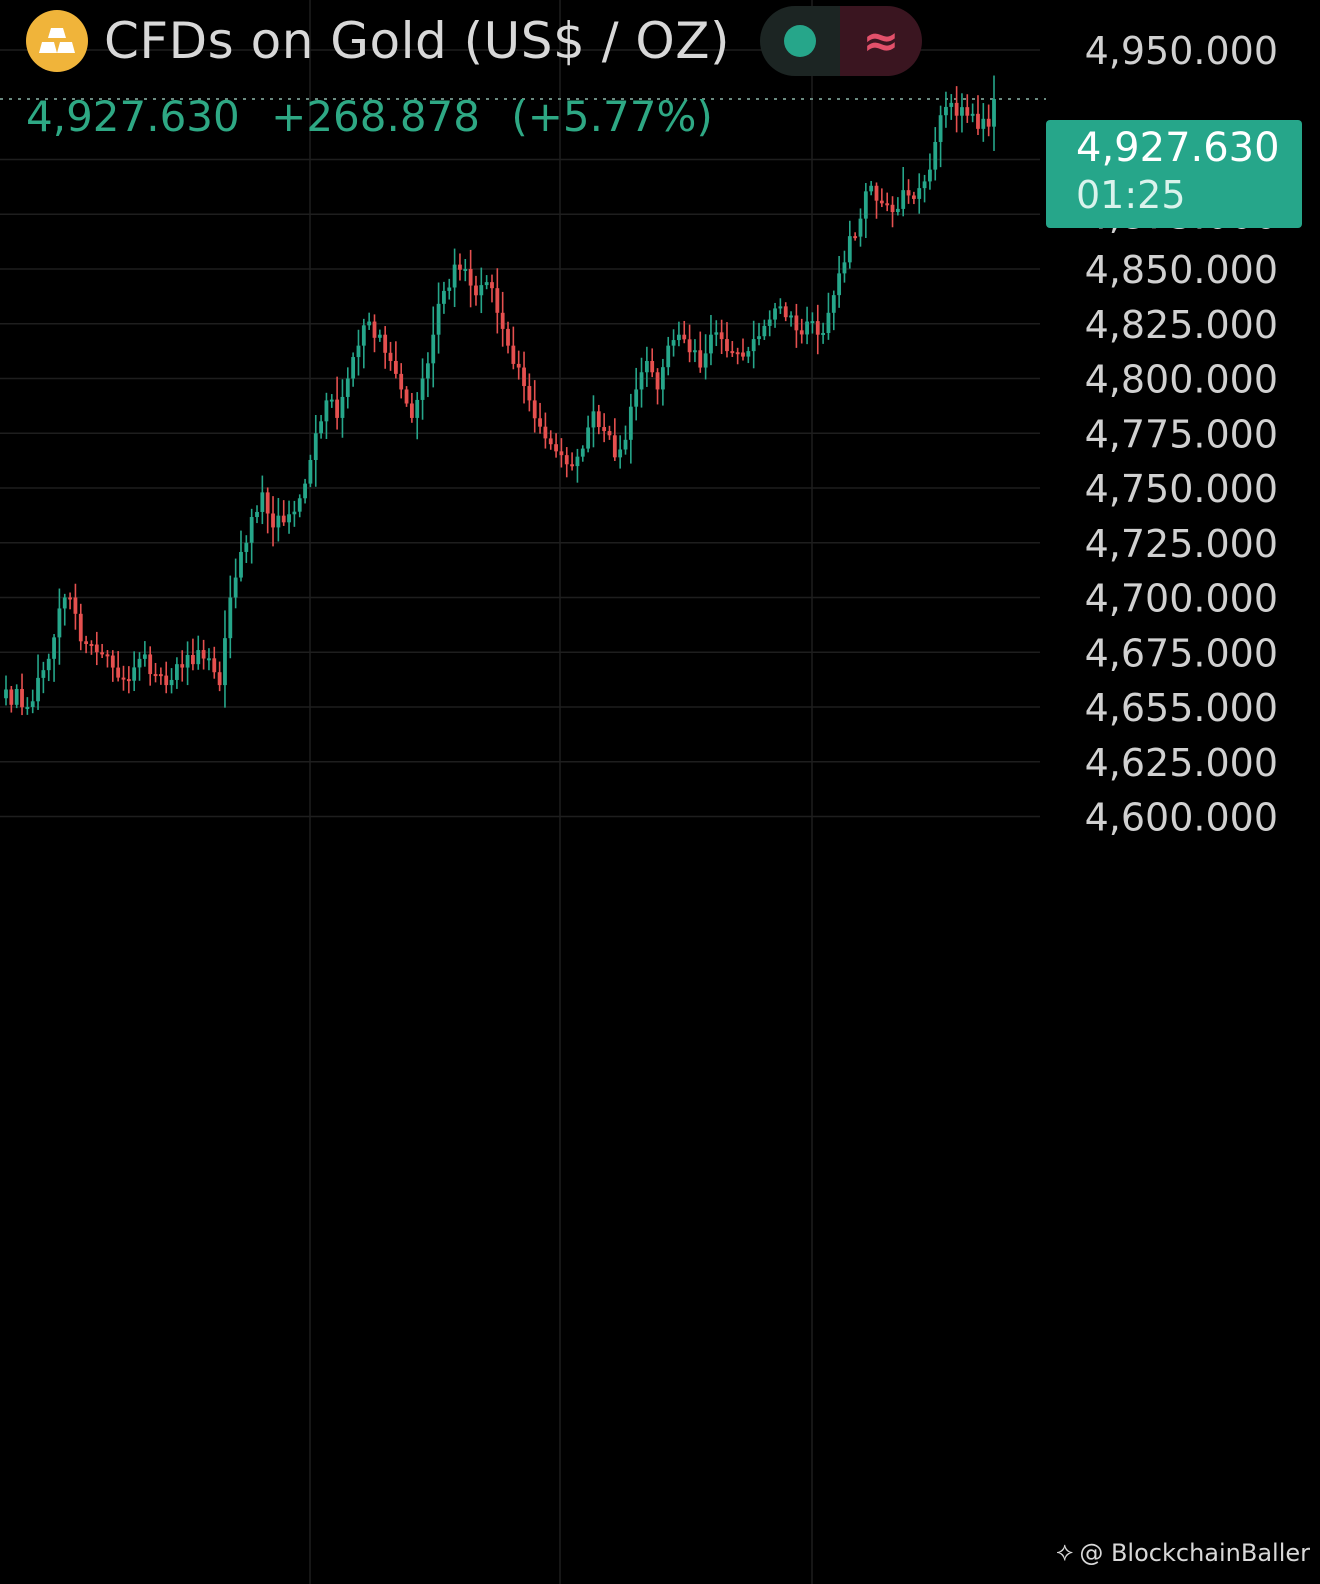 The height and width of the screenshot is (1584, 1320). Describe the element at coordinates (1181, 708) in the screenshot. I see `y-tick-label: 4,655.000` at that location.